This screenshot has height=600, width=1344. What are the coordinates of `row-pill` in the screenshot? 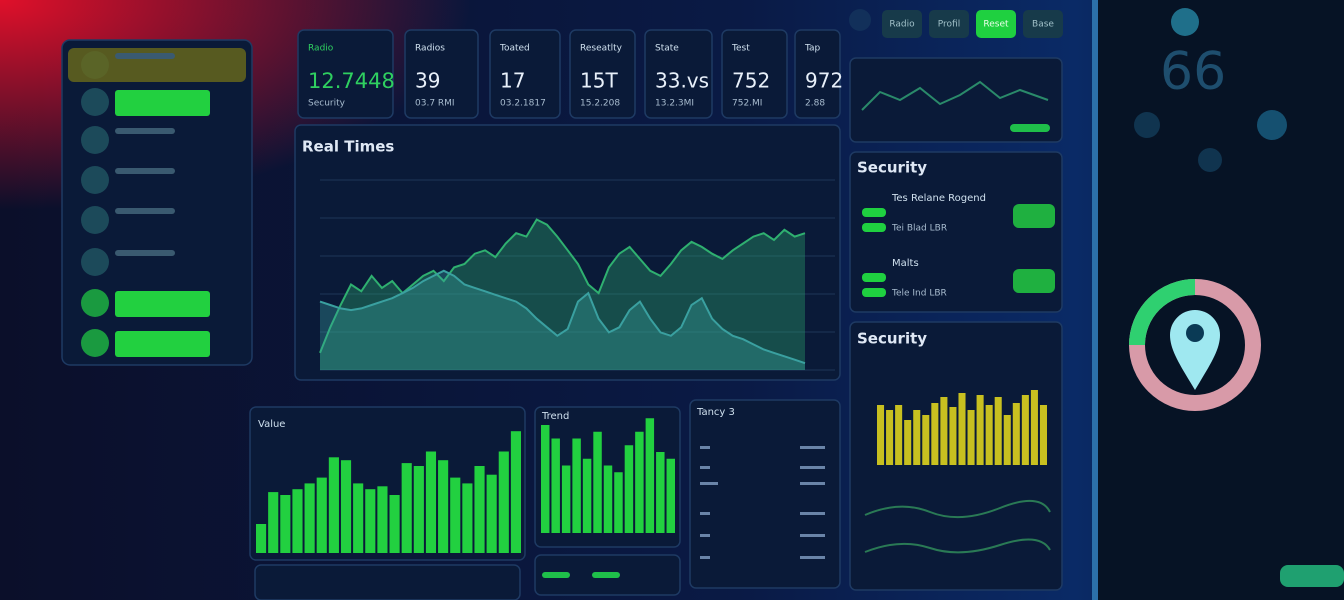 It's located at (874, 227).